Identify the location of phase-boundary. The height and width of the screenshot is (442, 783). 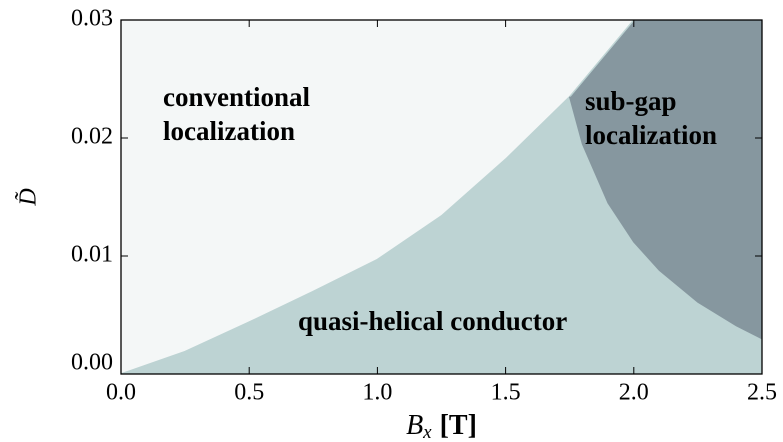
(665, 218).